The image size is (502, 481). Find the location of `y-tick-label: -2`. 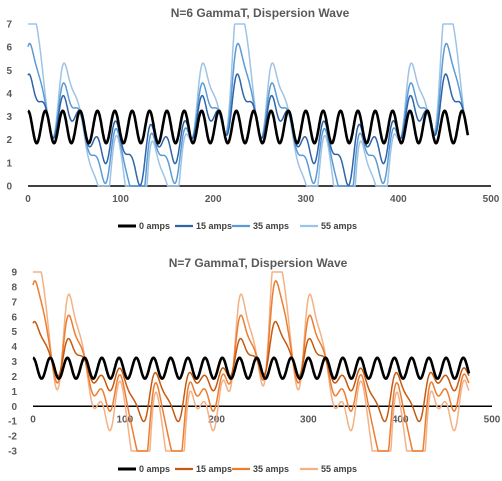

y-tick-label: -2 is located at coordinates (12, 437).